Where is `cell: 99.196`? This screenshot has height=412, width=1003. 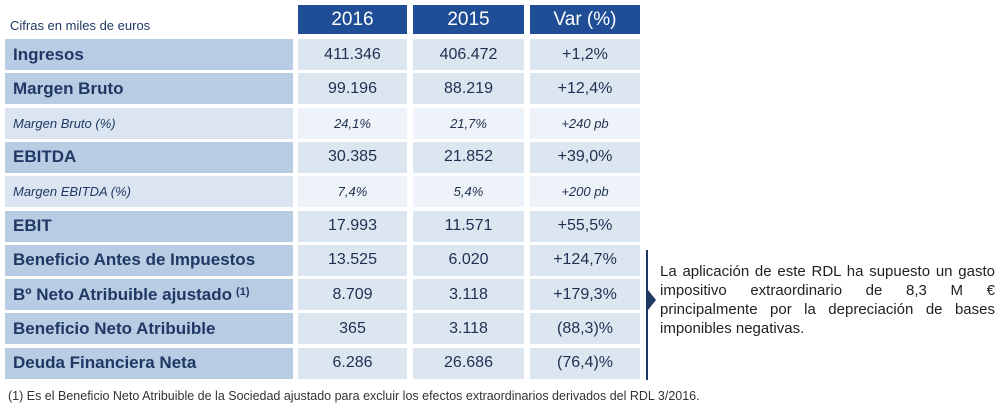 cell: 99.196 is located at coordinates (352, 89).